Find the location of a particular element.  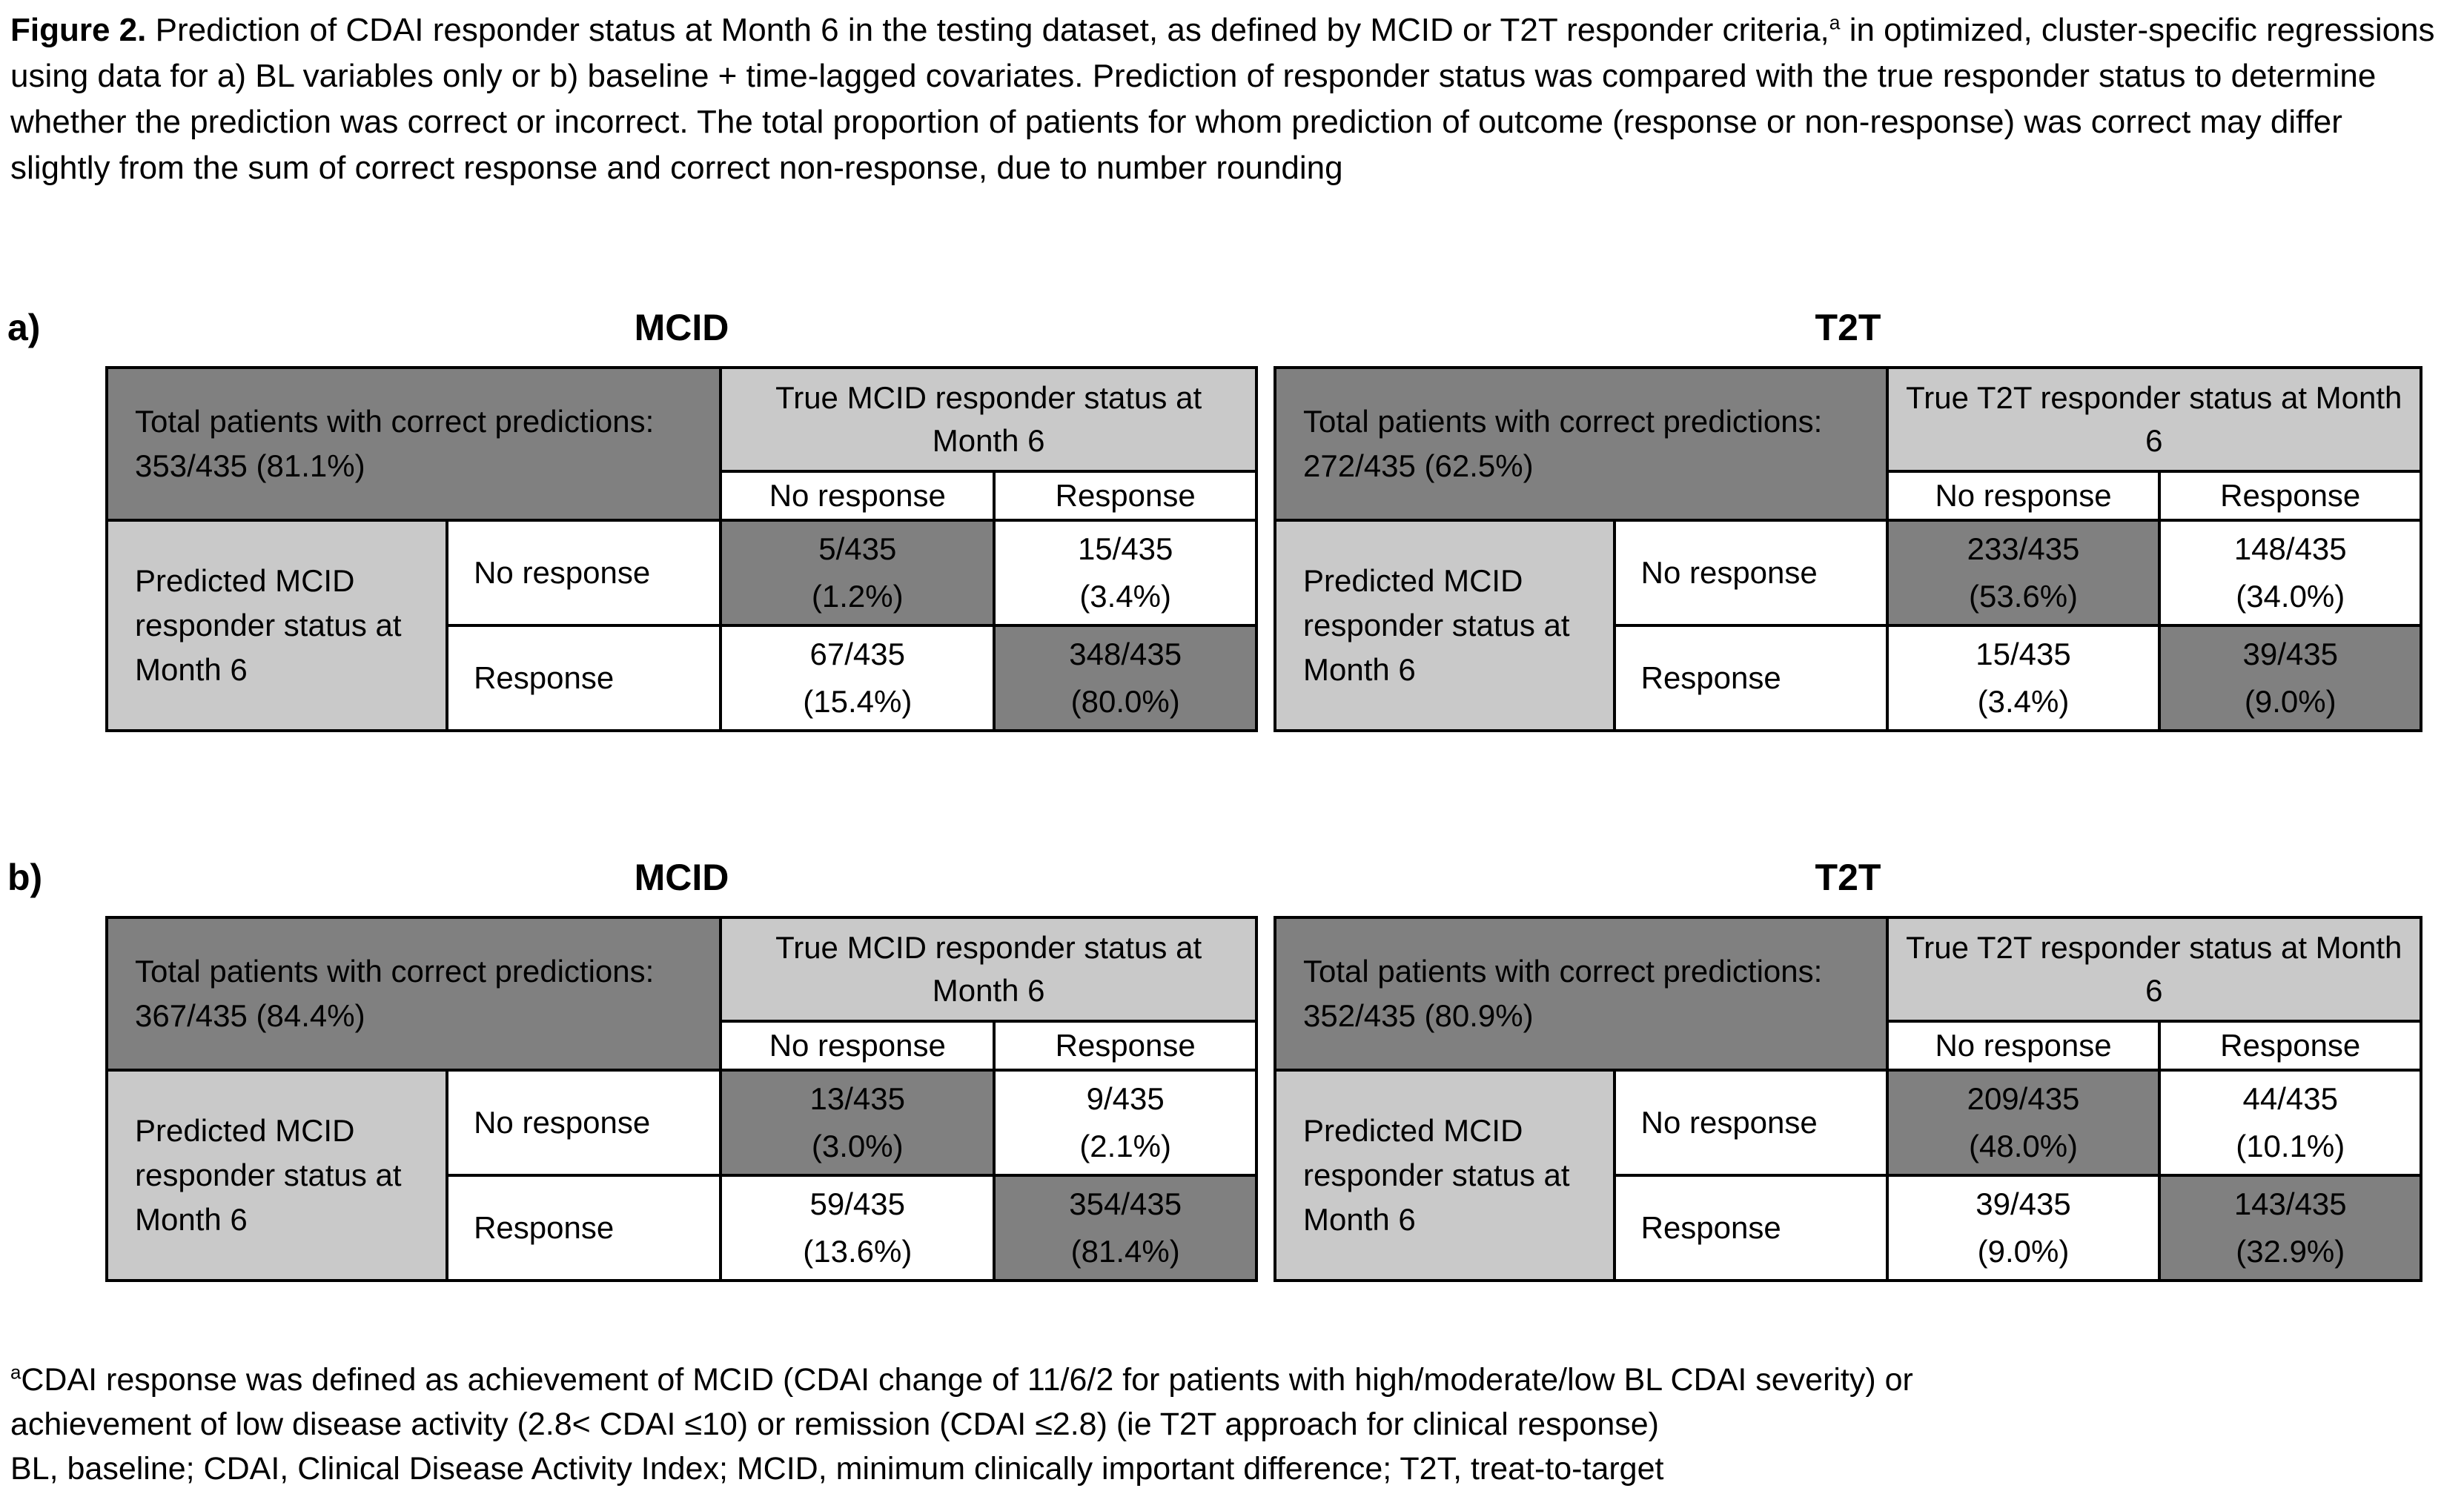

panel-a-title-row: a) MCID T2T is located at coordinates (1232, 327).